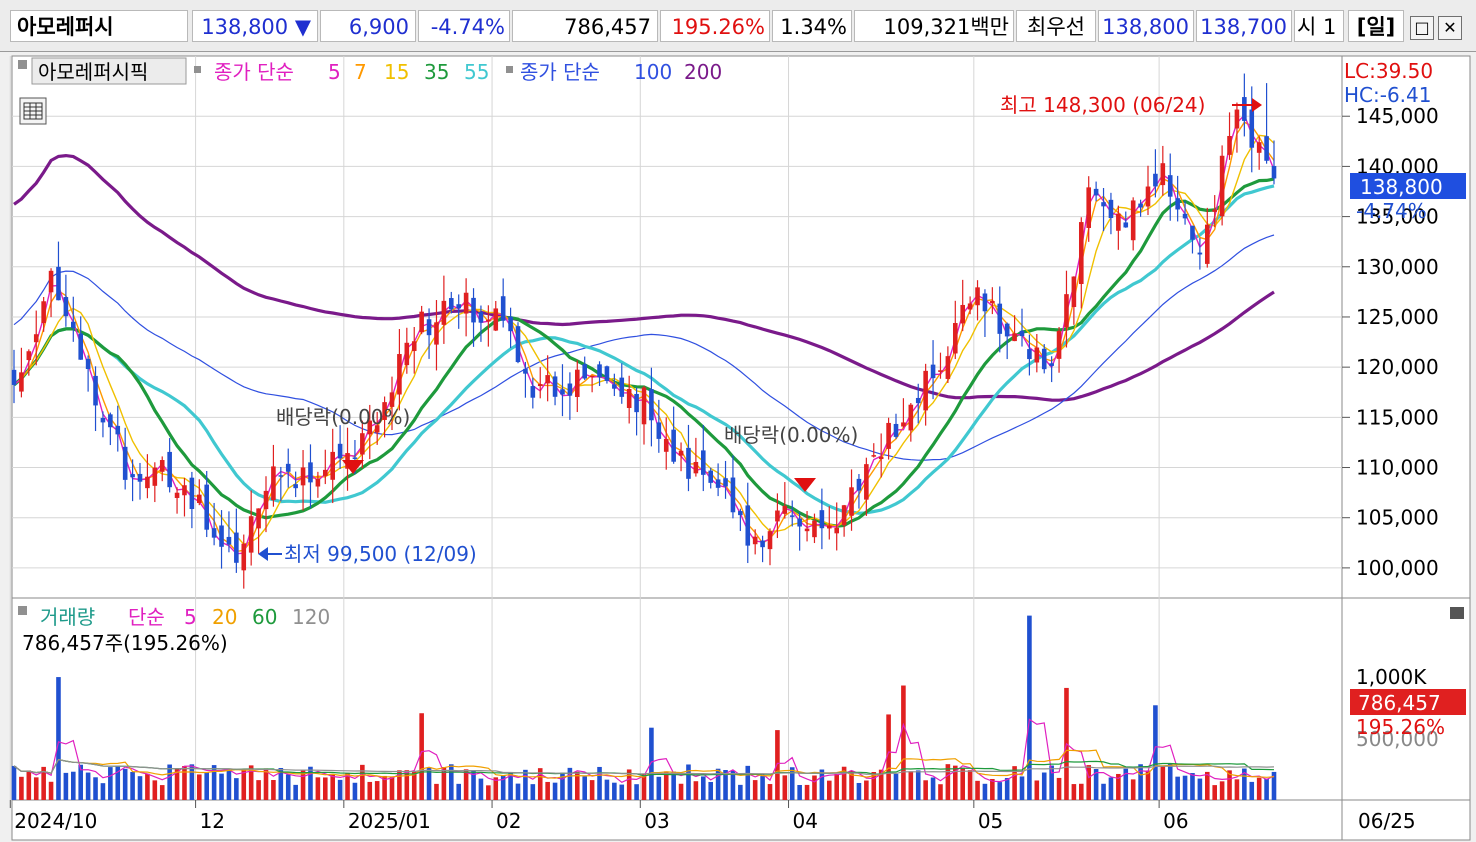 The height and width of the screenshot is (842, 1476). I want to click on legend-name-box, so click(109, 71).